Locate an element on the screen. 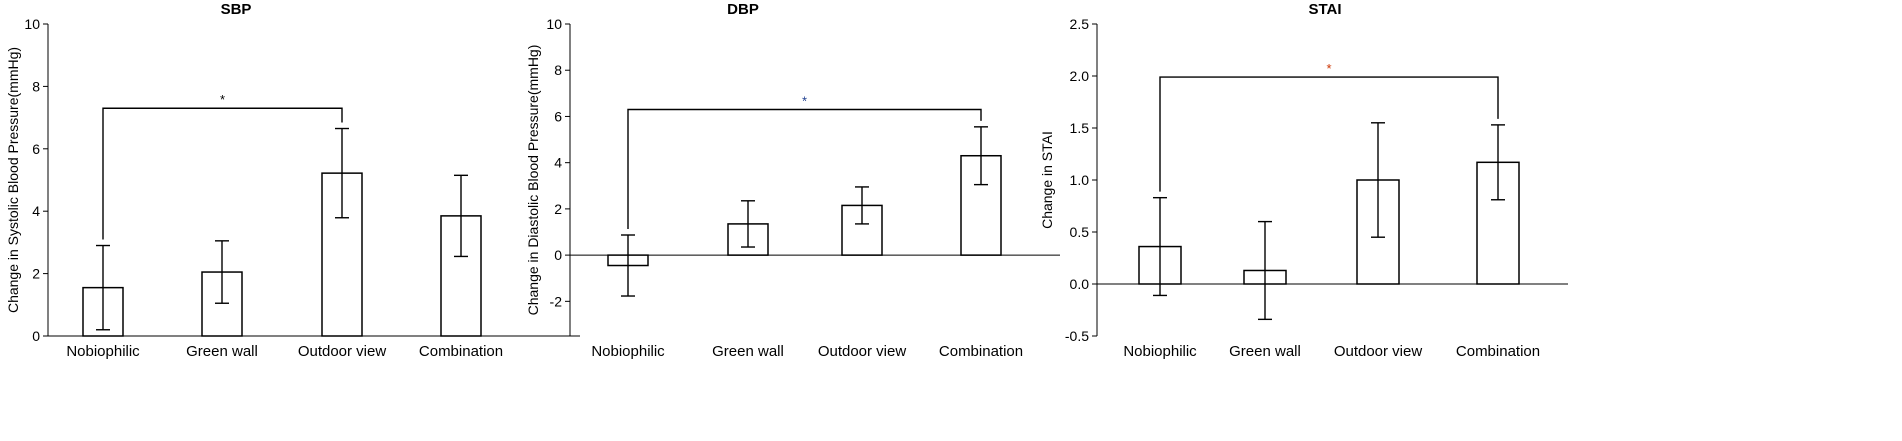  y-tick-label: 1.5 is located at coordinates (1080, 128).